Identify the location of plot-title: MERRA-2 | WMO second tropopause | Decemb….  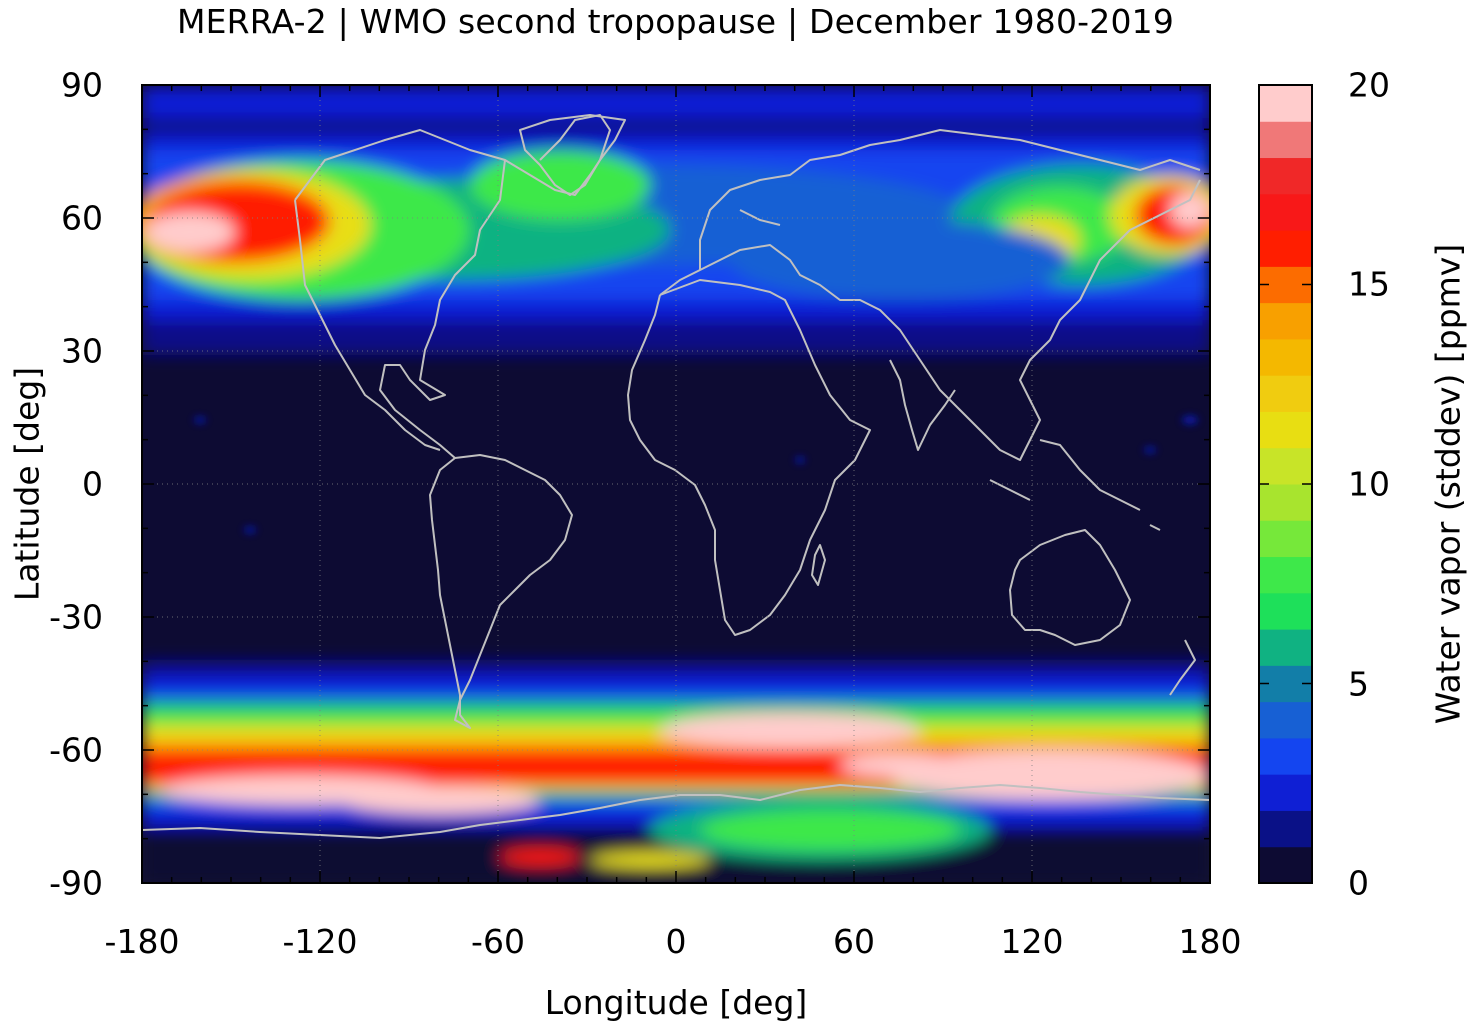
(675, 21).